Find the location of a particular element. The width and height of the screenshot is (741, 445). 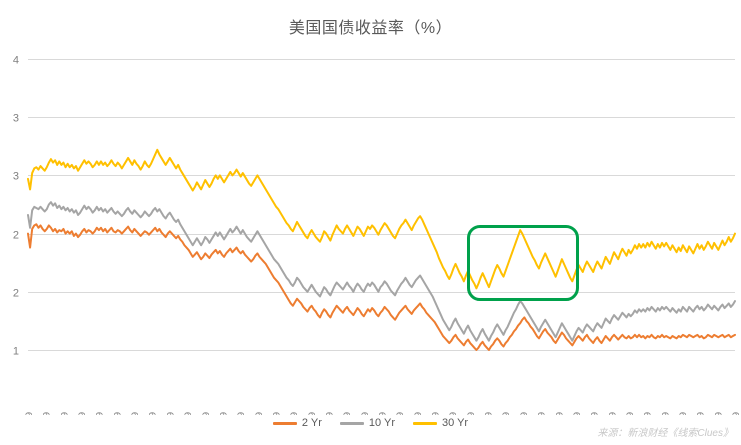

x-axis-tick-label: 03/05/19 is located at coordinates (153, 413).